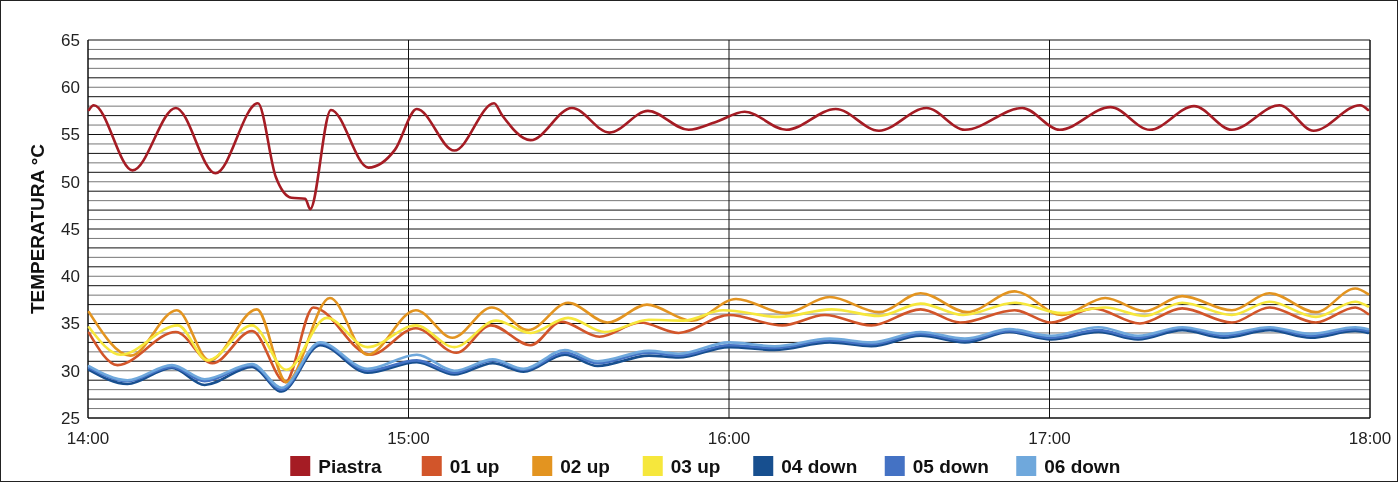 The image size is (1398, 482). What do you see at coordinates (1370, 438) in the screenshot?
I see `x-tick-label: 18:00` at bounding box center [1370, 438].